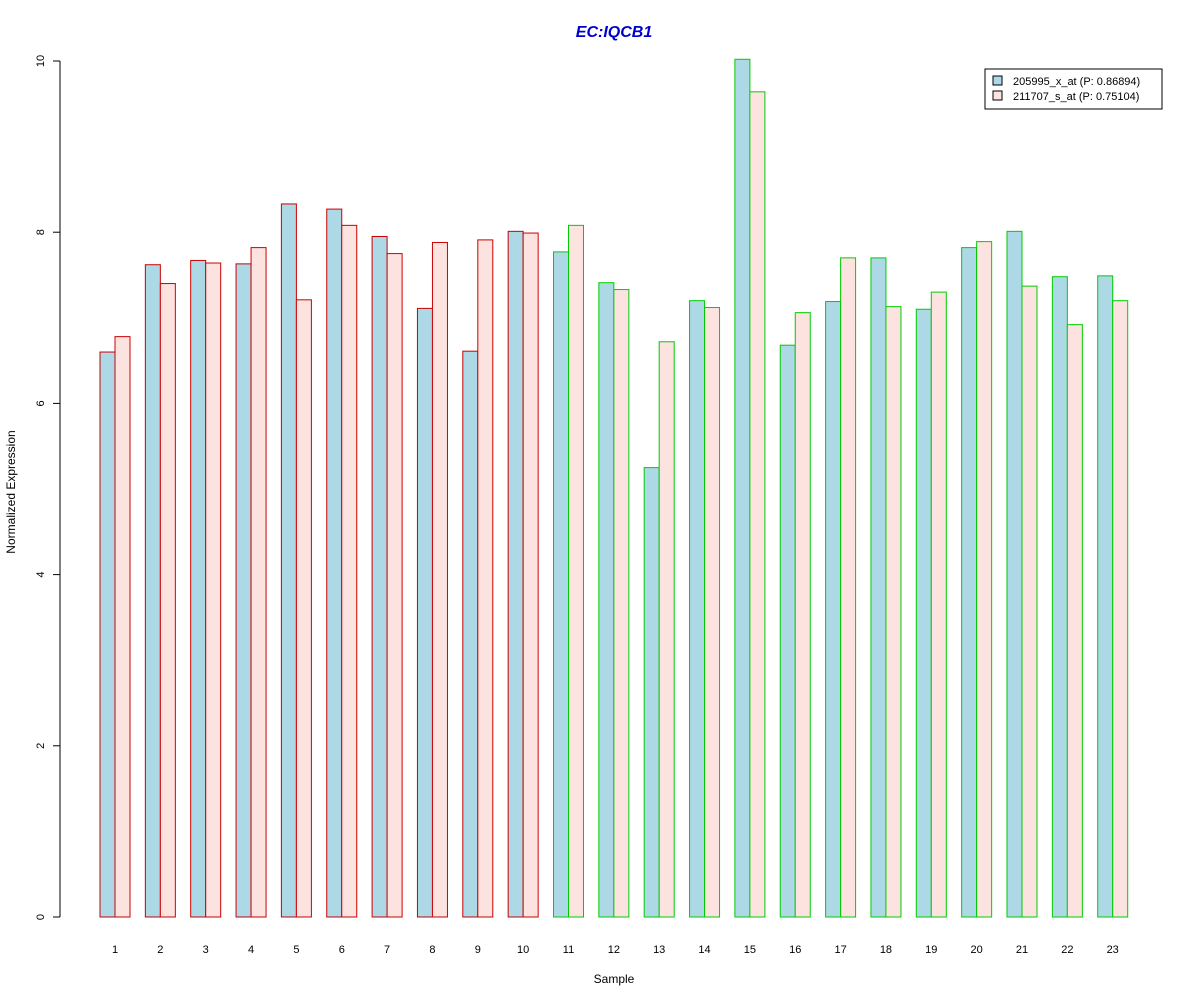 Image resolution: width=1200 pixels, height=1000 pixels. What do you see at coordinates (795, 950) in the screenshot?
I see `x-tick-label: 16` at bounding box center [795, 950].